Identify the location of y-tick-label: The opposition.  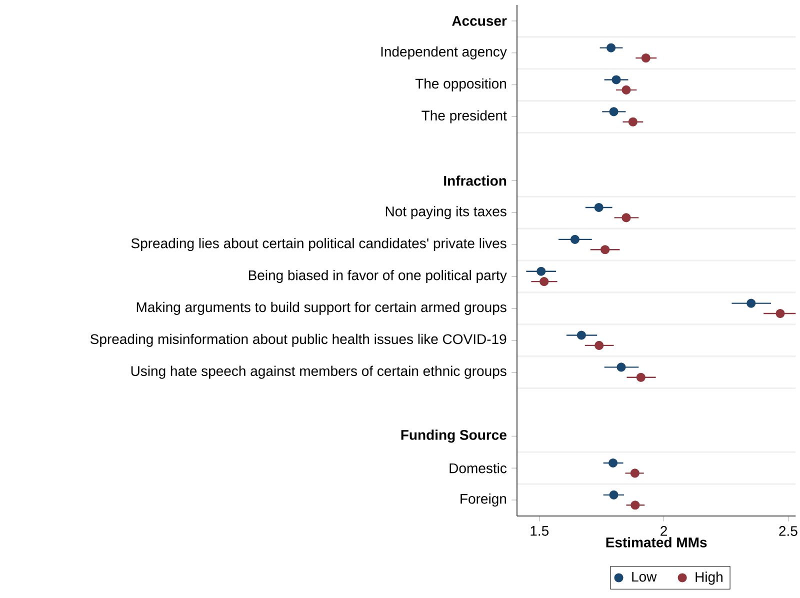
(460, 85).